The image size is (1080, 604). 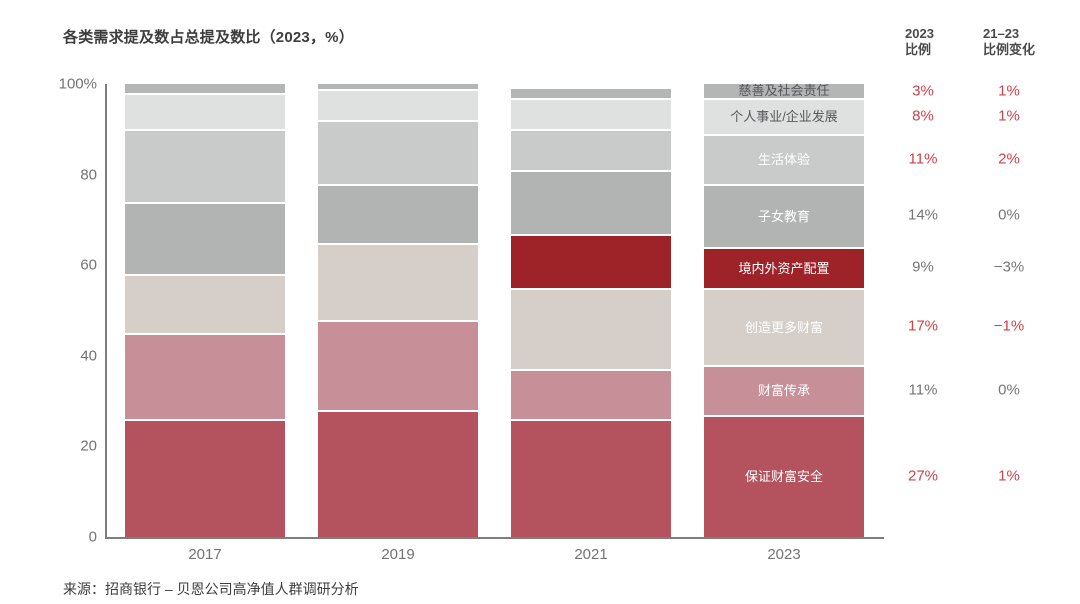 What do you see at coordinates (205, 165) in the screenshot?
I see `segment-life-experience-2017` at bounding box center [205, 165].